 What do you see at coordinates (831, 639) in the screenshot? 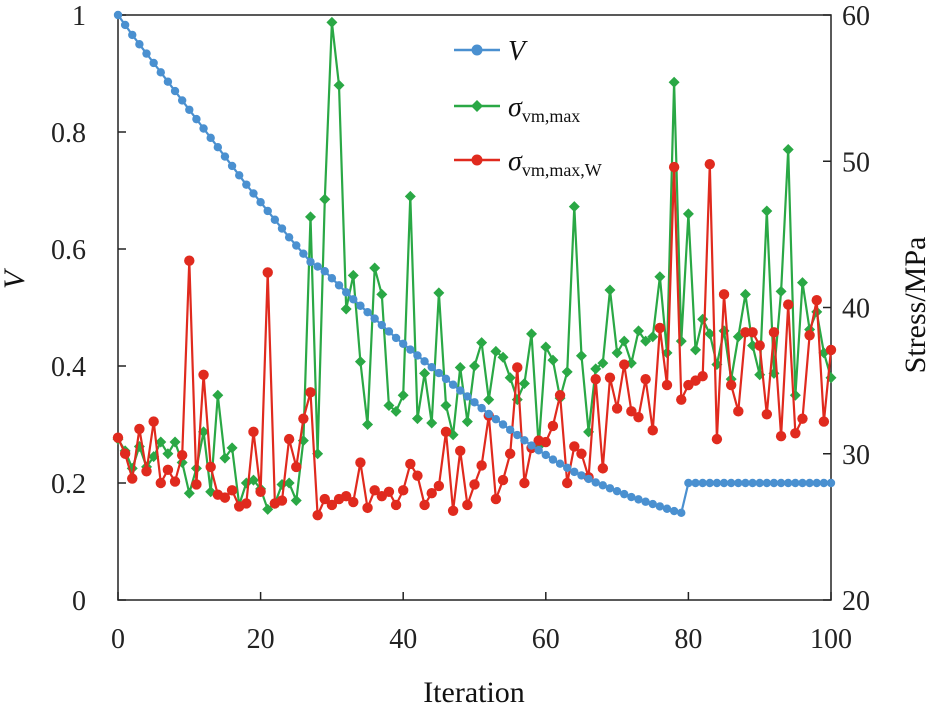
I see `x-tick-label: 100` at bounding box center [831, 639].